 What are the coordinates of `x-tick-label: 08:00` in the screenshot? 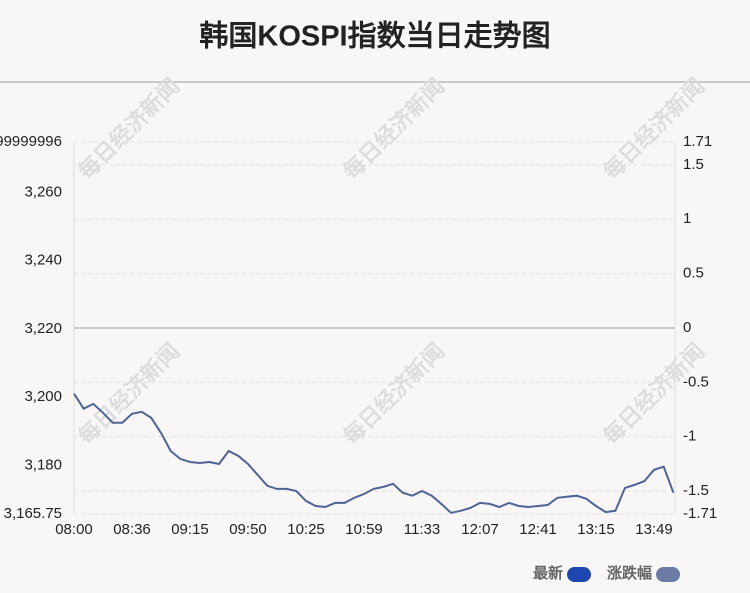 It's located at (74, 529).